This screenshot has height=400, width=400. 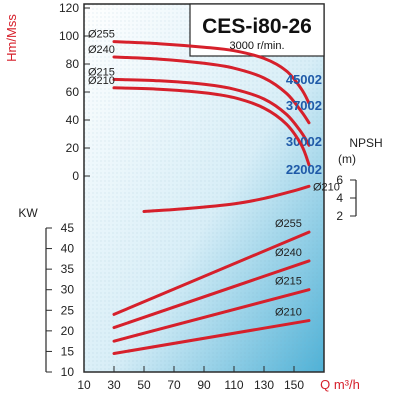 What do you see at coordinates (288, 282) in the screenshot?
I see `power-curve-label: Ø215` at bounding box center [288, 282].